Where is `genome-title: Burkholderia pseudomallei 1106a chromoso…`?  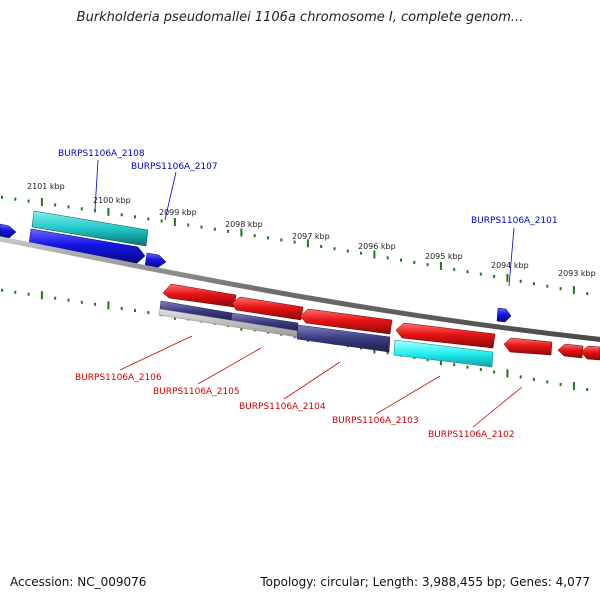
genome-title: Burkholderia pseudomallei 1106a chromoso… is located at coordinates (300, 17).